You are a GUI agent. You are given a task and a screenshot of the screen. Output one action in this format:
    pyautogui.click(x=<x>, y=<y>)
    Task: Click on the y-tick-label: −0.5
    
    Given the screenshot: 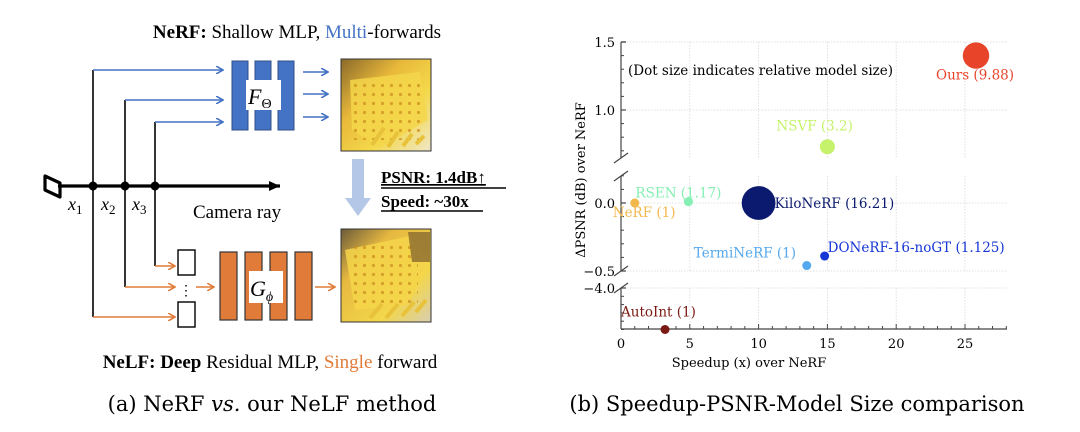 What is the action you would take?
    pyautogui.click(x=599, y=272)
    